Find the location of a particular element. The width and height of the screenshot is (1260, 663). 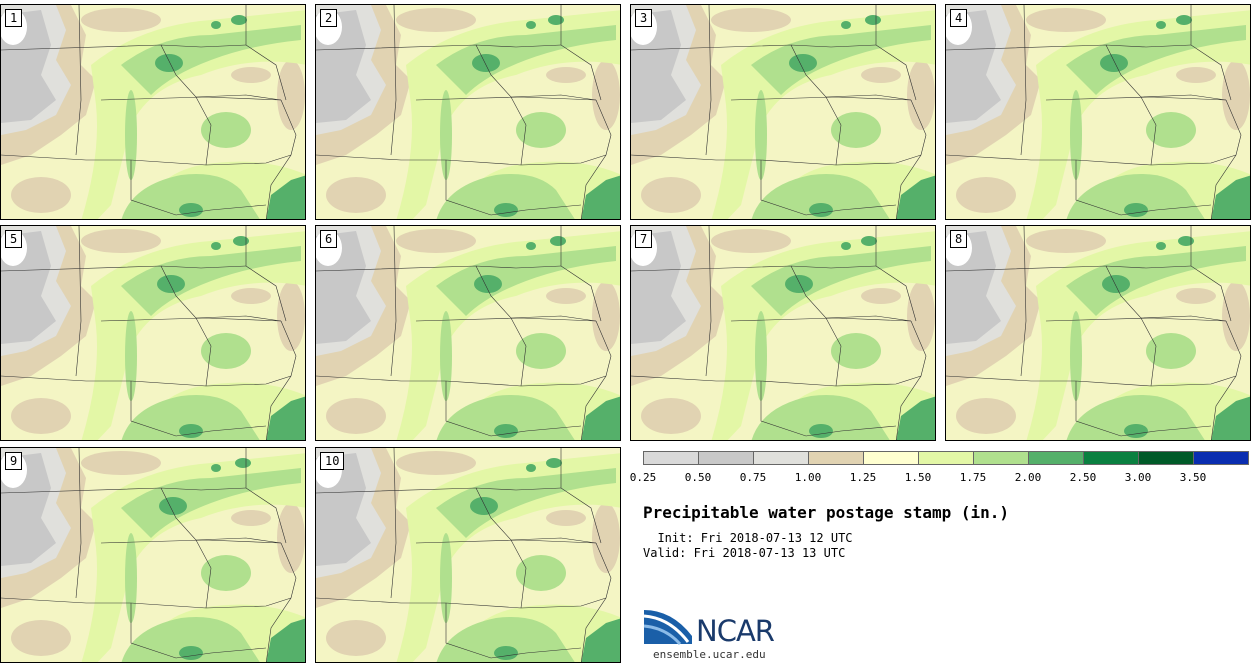

legend-tick-label: 1.75 is located at coordinates (973, 477).